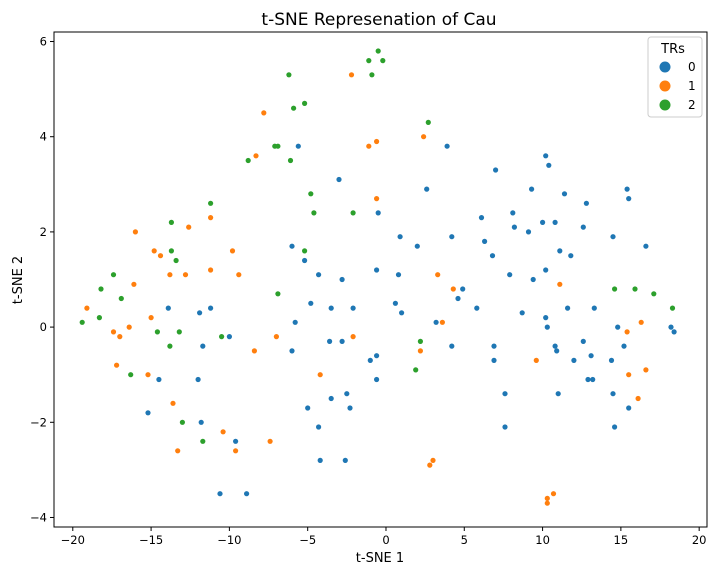 The image size is (720, 576). I want to click on y-tick-label: −2, so click(38, 422).